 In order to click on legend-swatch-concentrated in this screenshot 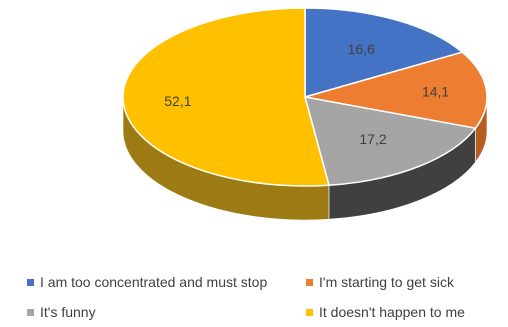, I will do `click(30, 282)`.